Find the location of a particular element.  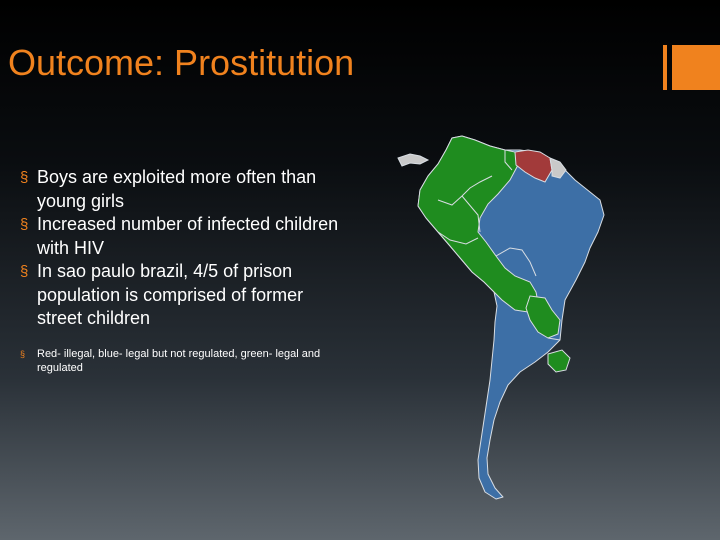

map-region-uruguay is located at coordinates (559, 361).